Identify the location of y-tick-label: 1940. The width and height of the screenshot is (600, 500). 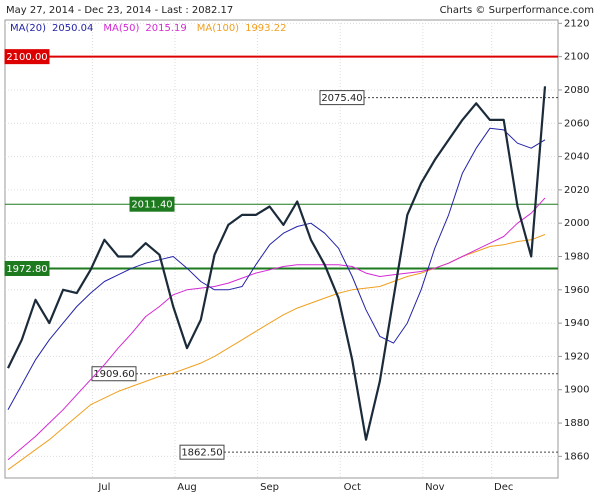
(576, 323).